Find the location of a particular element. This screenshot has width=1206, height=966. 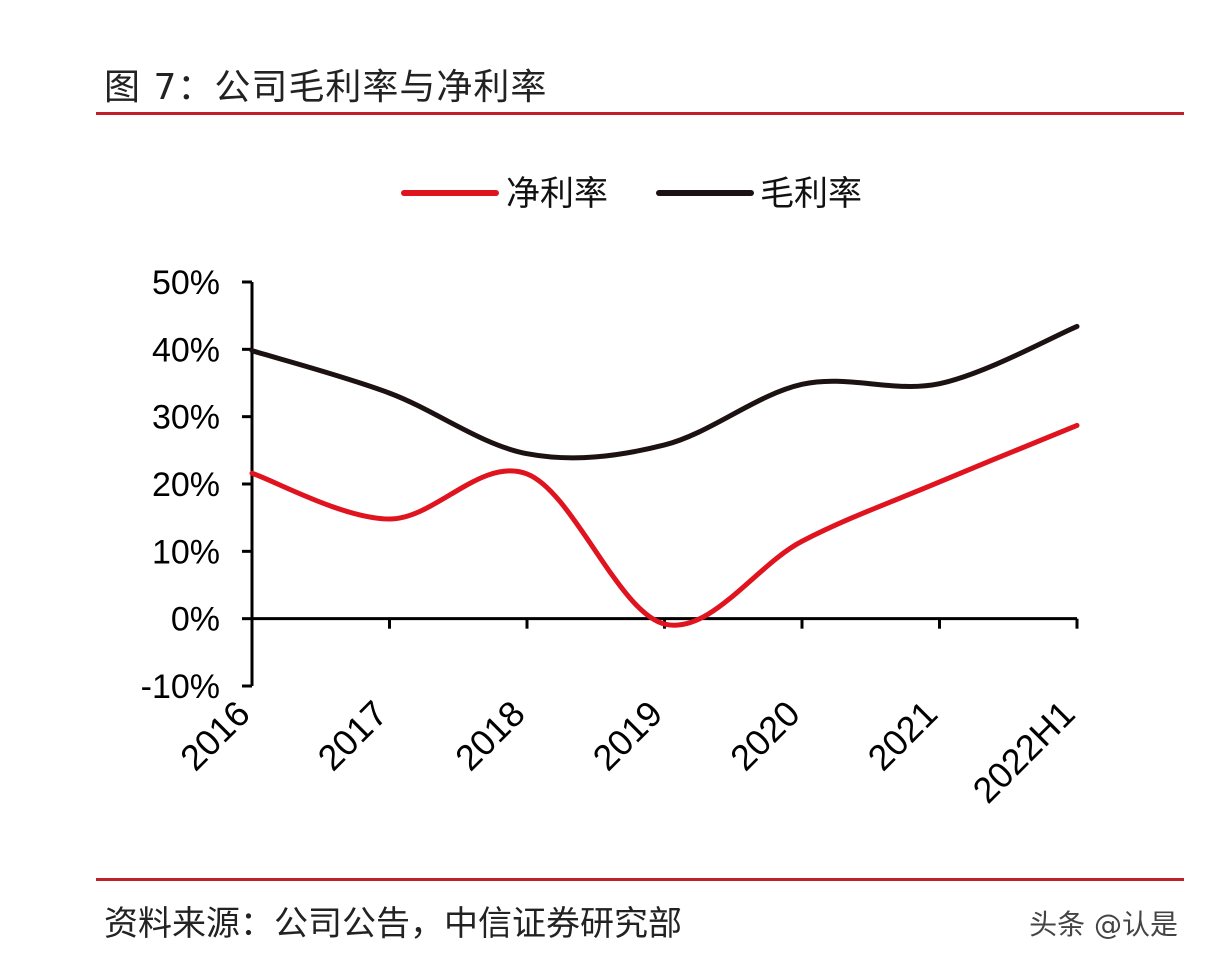

y-ticks: -10% 0% 10% 20% 30% 40% 50% is located at coordinates (196, 485).